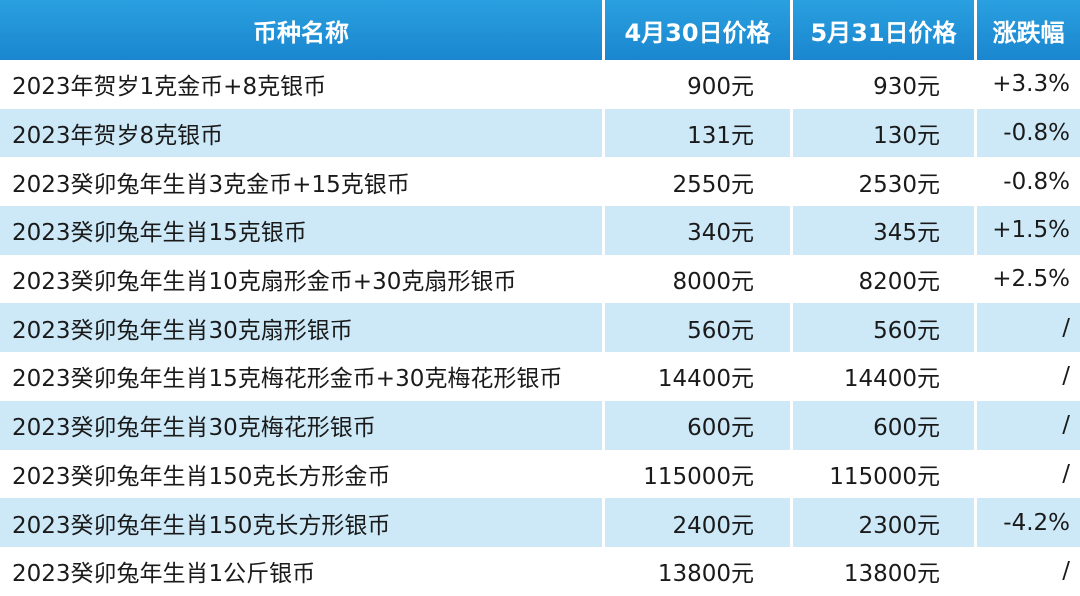 This screenshot has height=596, width=1080. What do you see at coordinates (885, 133) in the screenshot?
I see `may-price: 130元` at bounding box center [885, 133].